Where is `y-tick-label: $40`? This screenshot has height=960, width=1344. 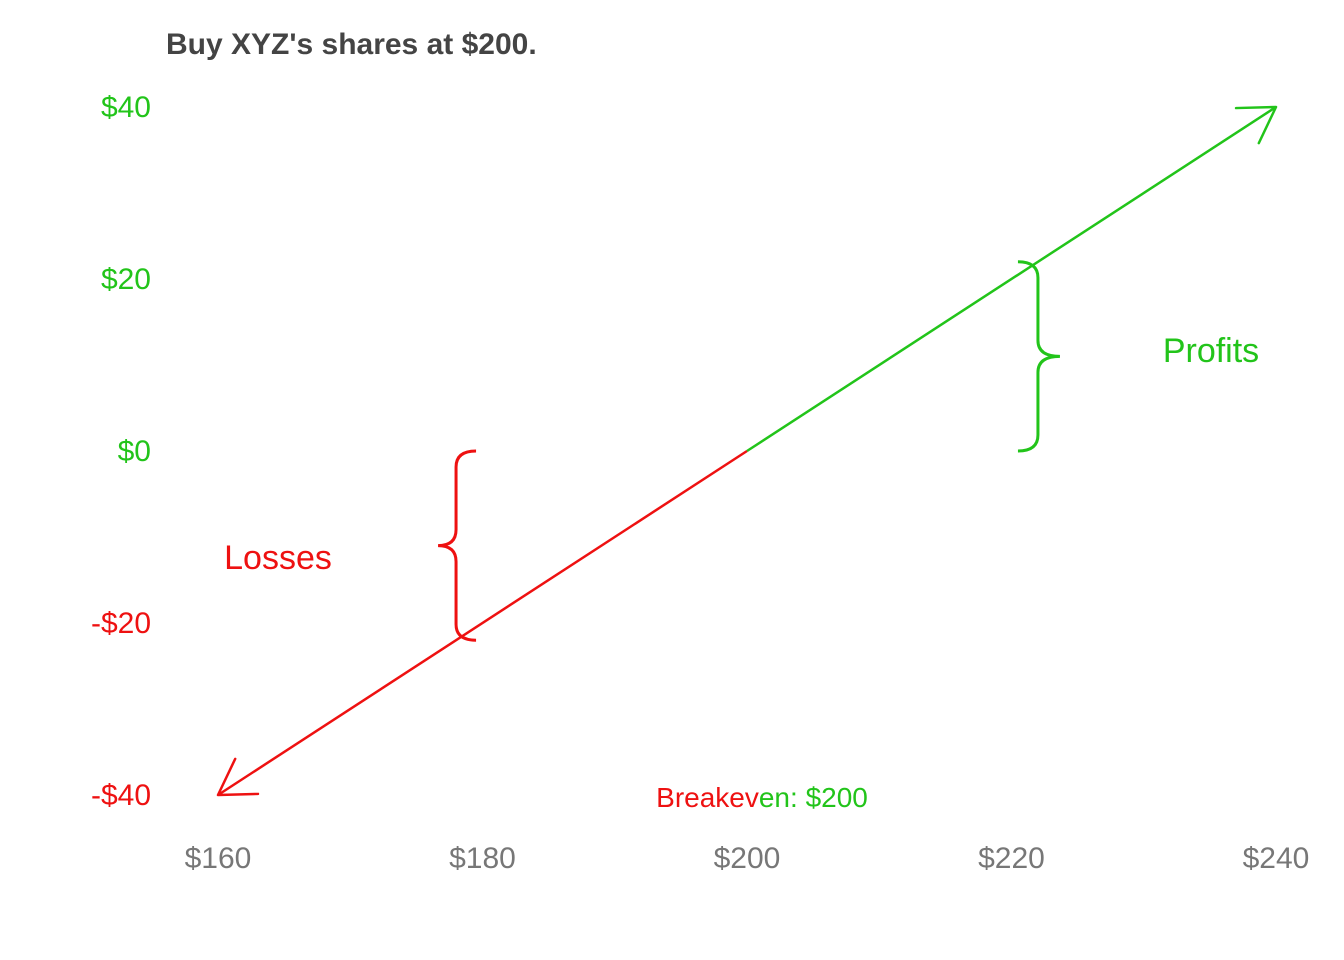
y-tick-label: $40 is located at coordinates (126, 107).